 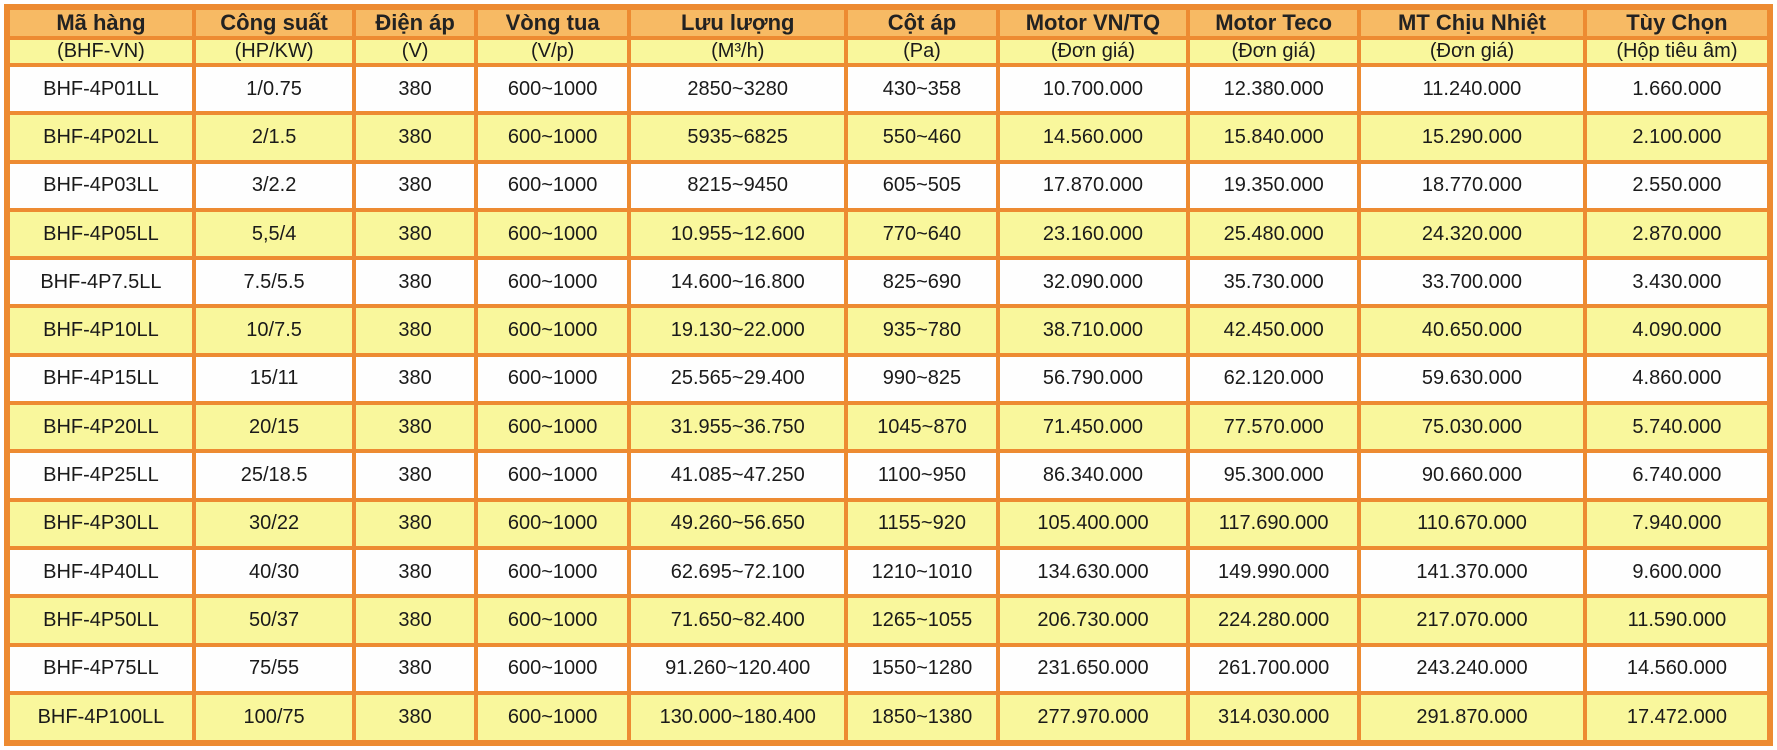 I want to click on table-cell: BHF-4P02LL, so click(x=100, y=137).